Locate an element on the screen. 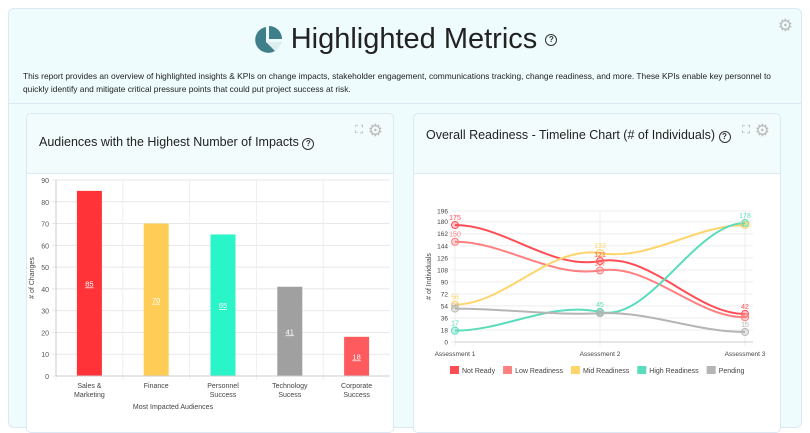 This screenshot has height=433, width=810. x-tick-label: Corporate is located at coordinates (356, 386).